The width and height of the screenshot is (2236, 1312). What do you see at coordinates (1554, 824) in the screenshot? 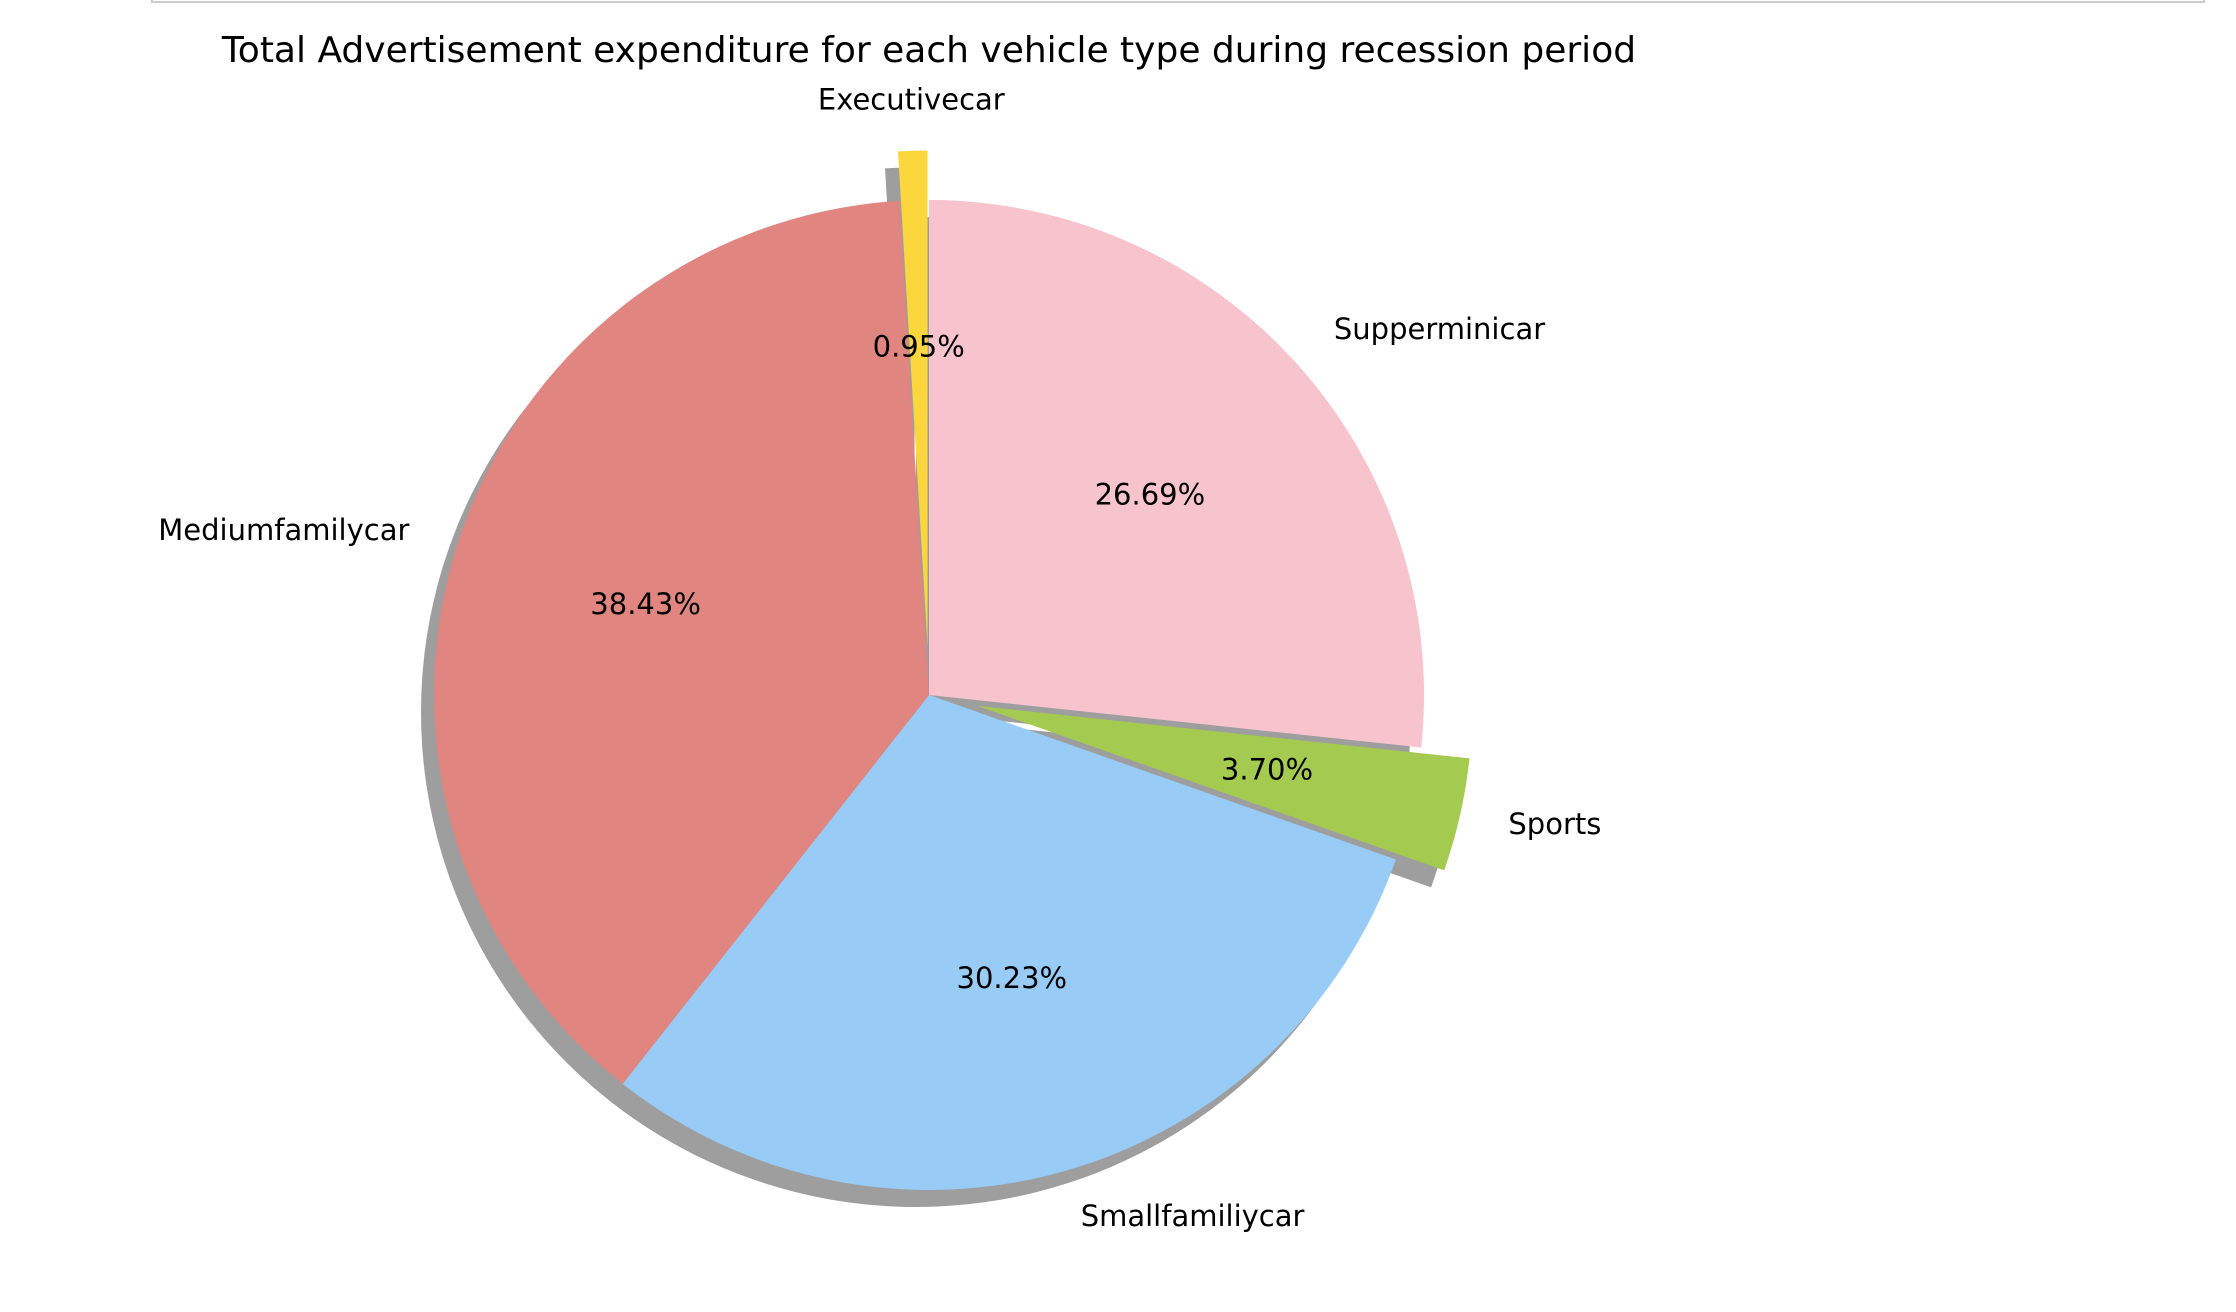
I see `slice-label-sports: Sports` at bounding box center [1554, 824].